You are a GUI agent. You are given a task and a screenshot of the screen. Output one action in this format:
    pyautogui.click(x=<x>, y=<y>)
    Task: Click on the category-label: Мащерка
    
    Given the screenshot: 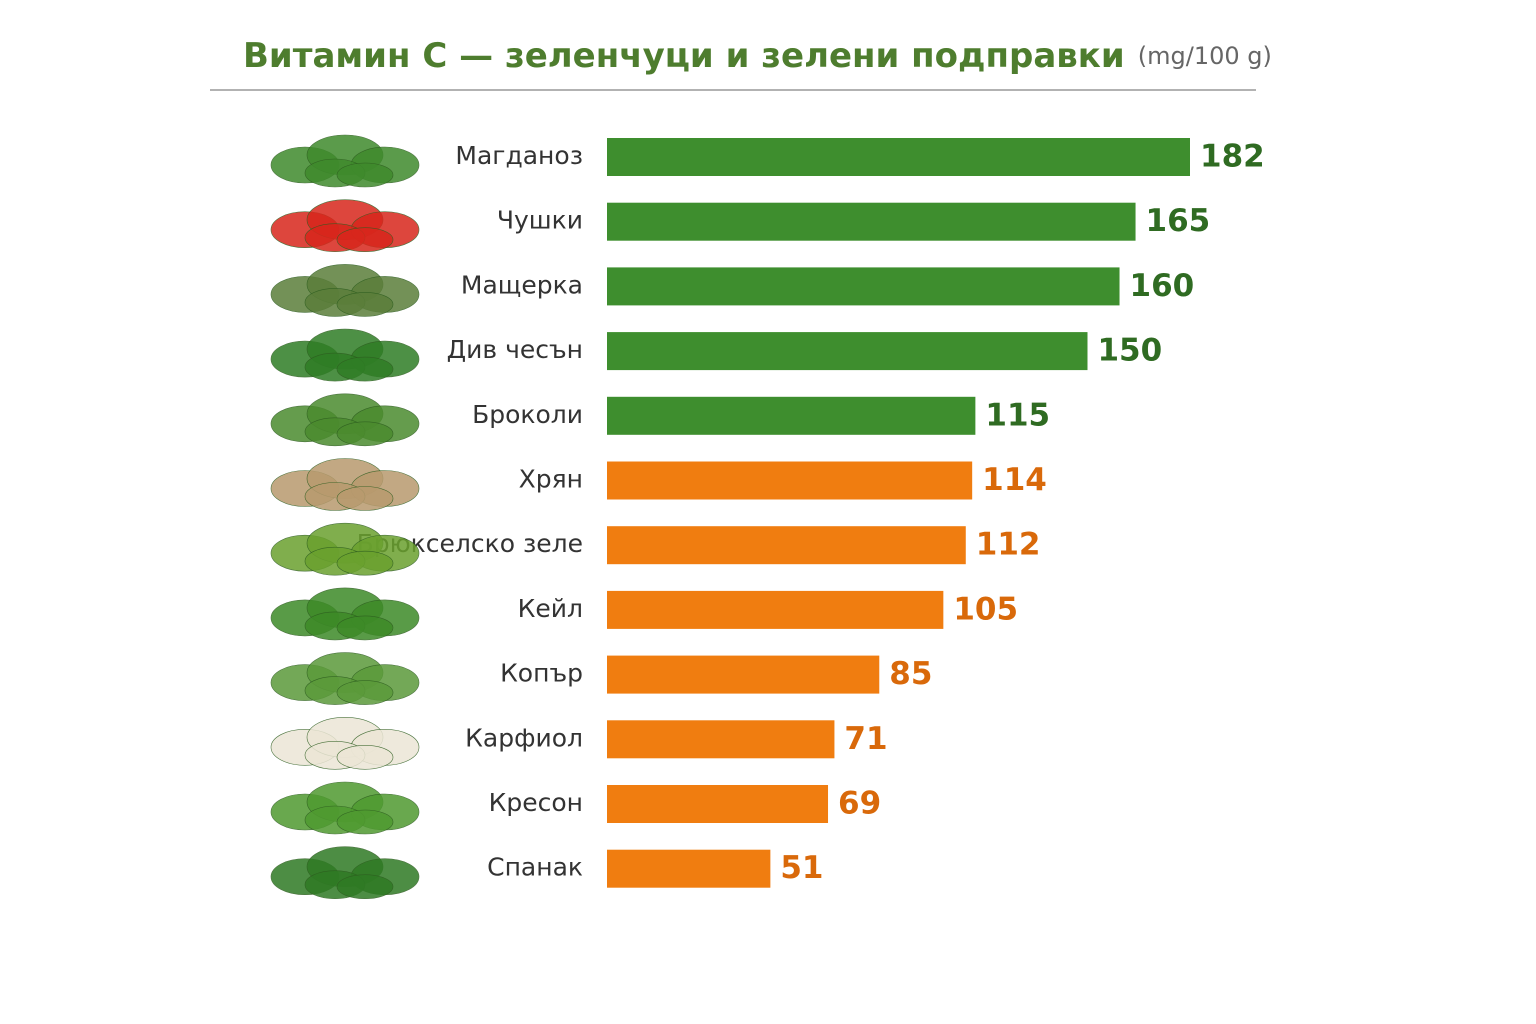 What is the action you would take?
    pyautogui.click(x=522, y=284)
    